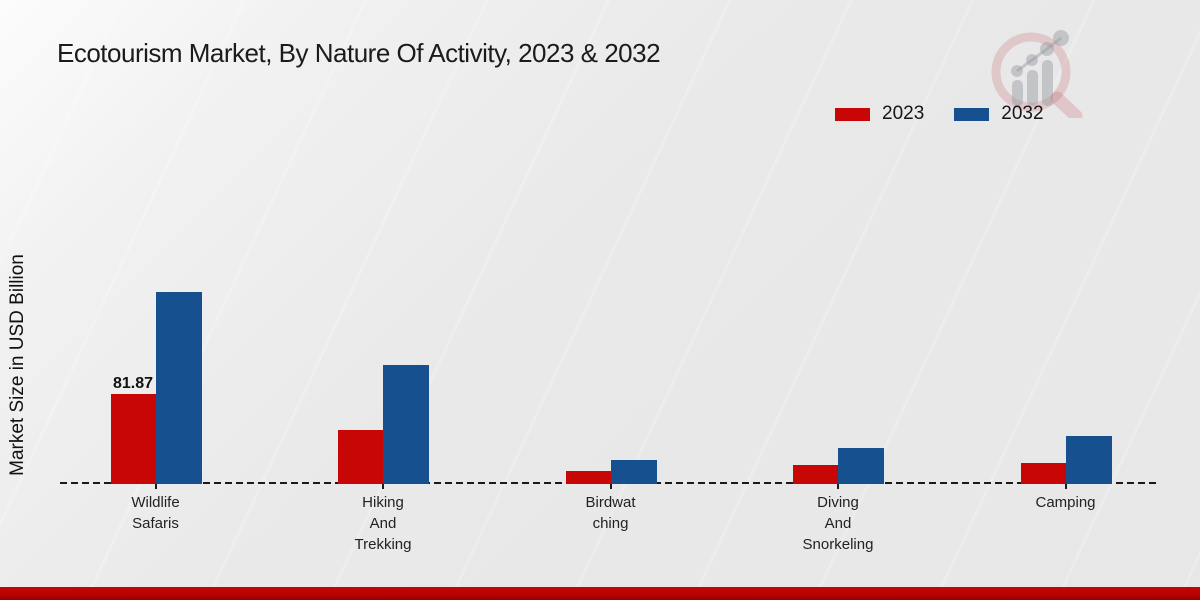  What do you see at coordinates (178, 388) in the screenshot?
I see `bar-2032-wildlife-safaris` at bounding box center [178, 388].